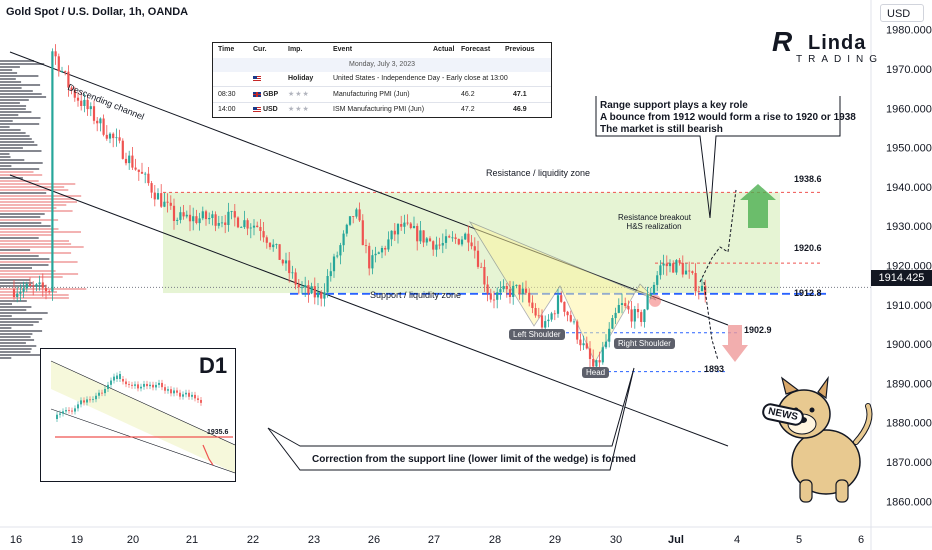  What do you see at coordinates (676, 540) in the screenshot?
I see `time-tick-label: Jul` at bounding box center [676, 540].